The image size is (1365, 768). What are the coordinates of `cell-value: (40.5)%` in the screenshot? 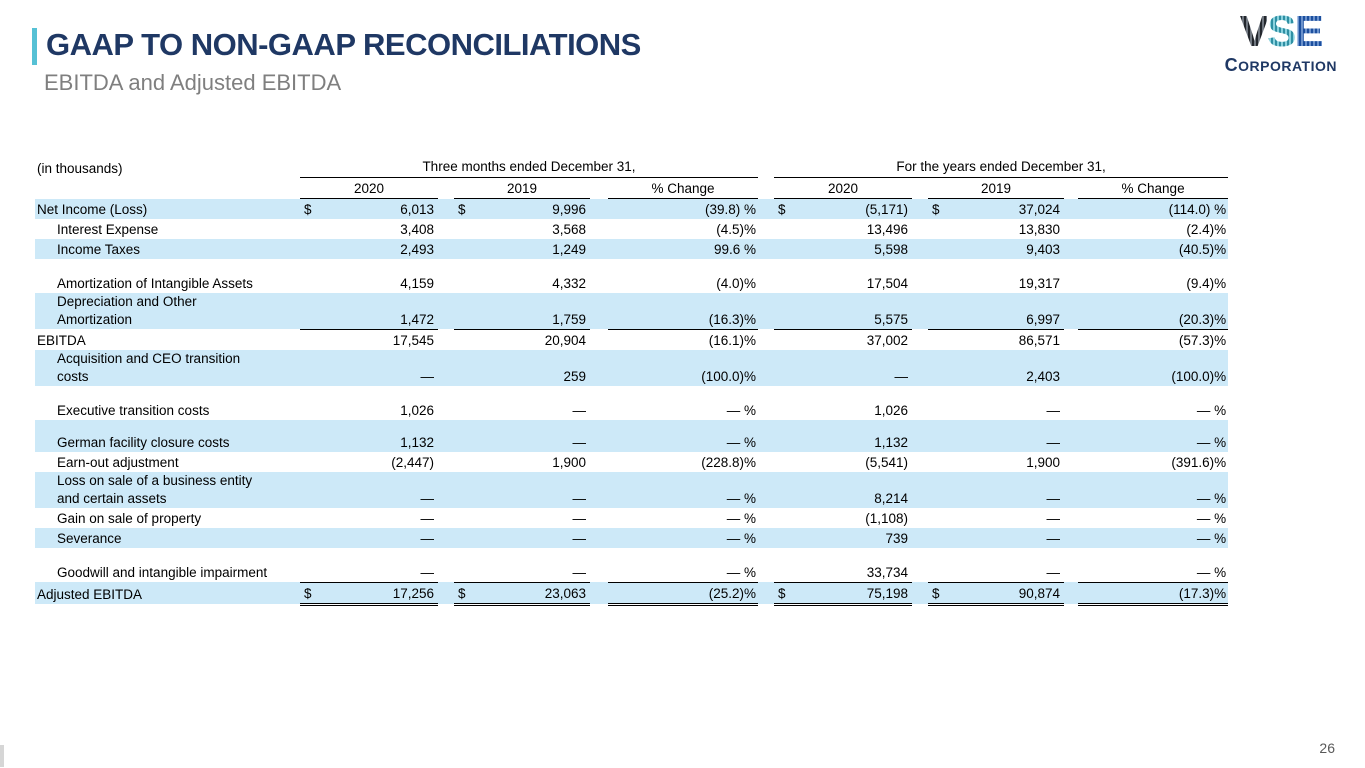 It's located at (1153, 249).